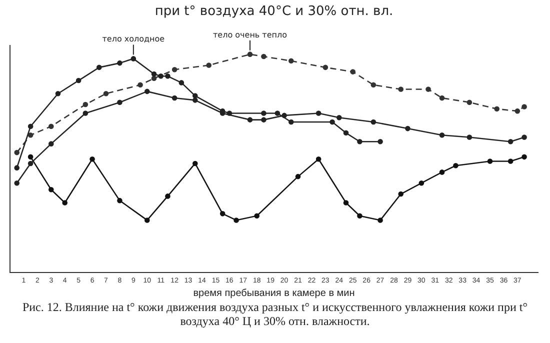 Image resolution: width=550 pixels, height=343 pixels. What do you see at coordinates (274, 293) in the screenshot?
I see `x-axis-title: время пребывания в камере в мин` at bounding box center [274, 293].